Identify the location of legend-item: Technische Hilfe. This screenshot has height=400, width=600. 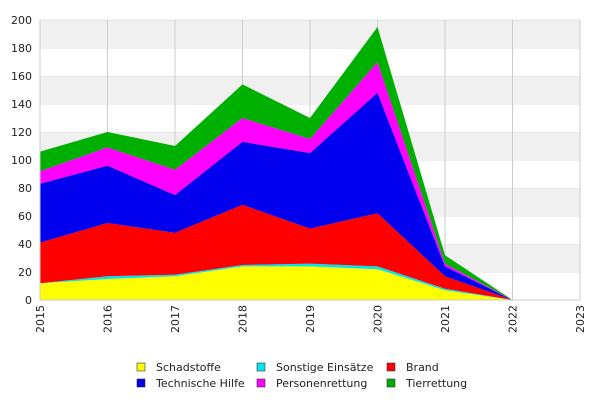
(190, 383).